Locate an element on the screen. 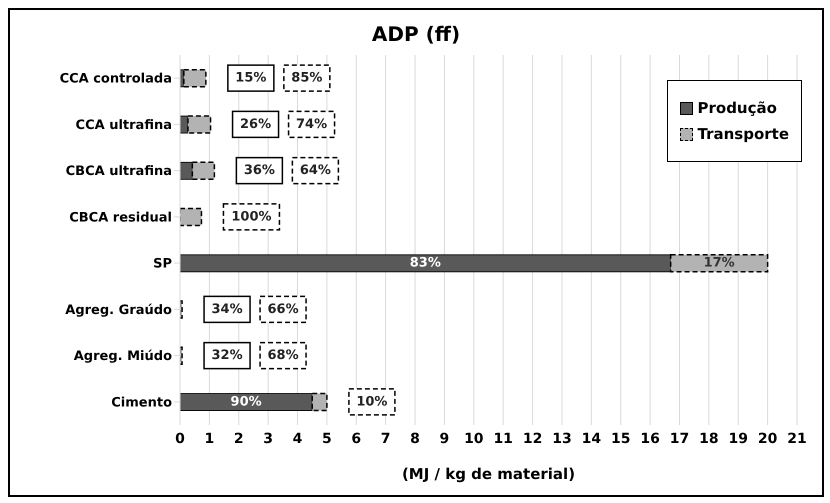 This screenshot has width=830, height=503. x-tick-label: 17 is located at coordinates (680, 438).